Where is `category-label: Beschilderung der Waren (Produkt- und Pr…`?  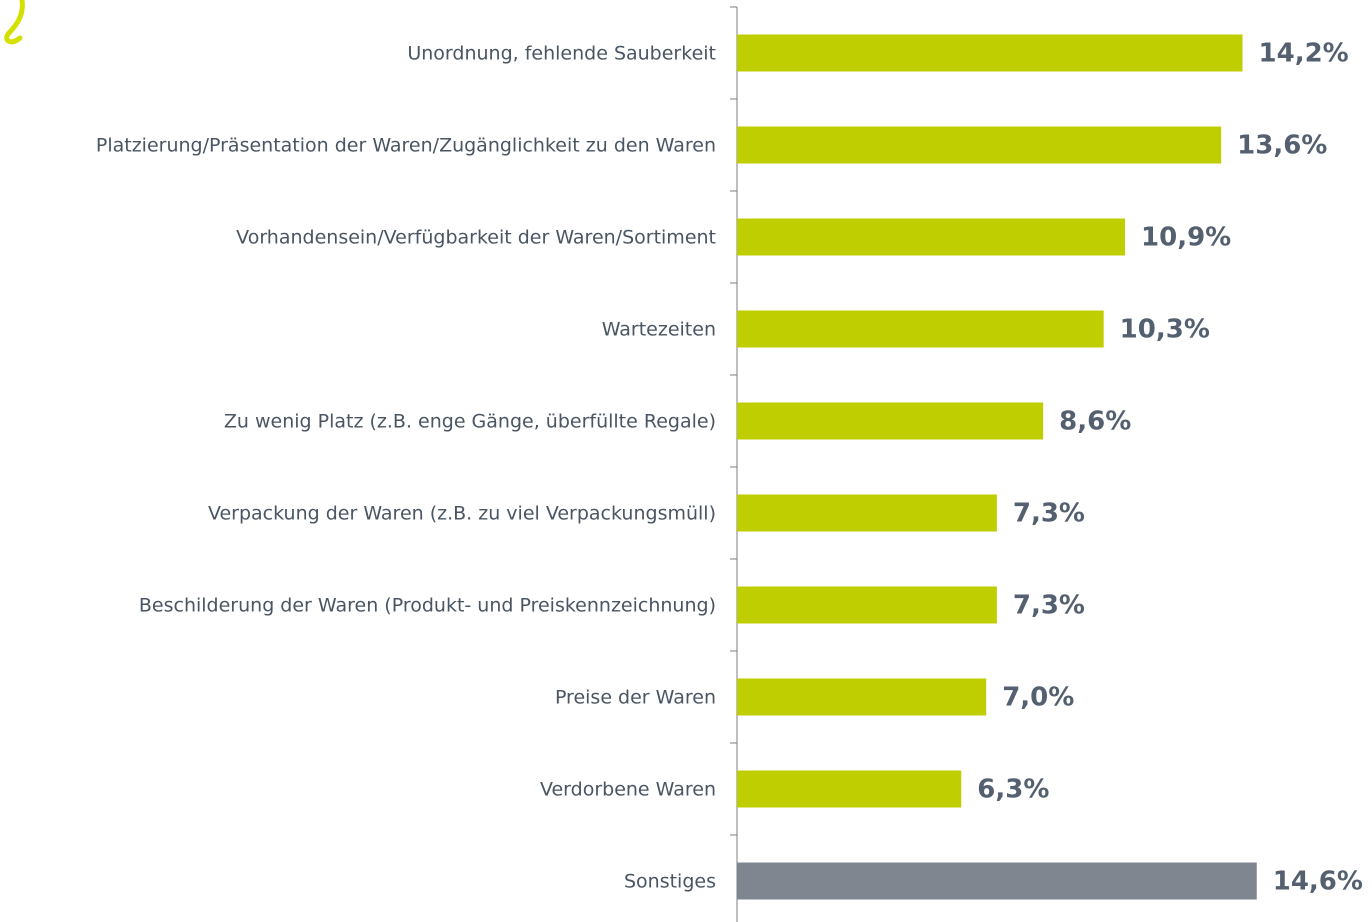 category-label: Beschilderung der Waren (Produkt- und Pr… is located at coordinates (427, 606).